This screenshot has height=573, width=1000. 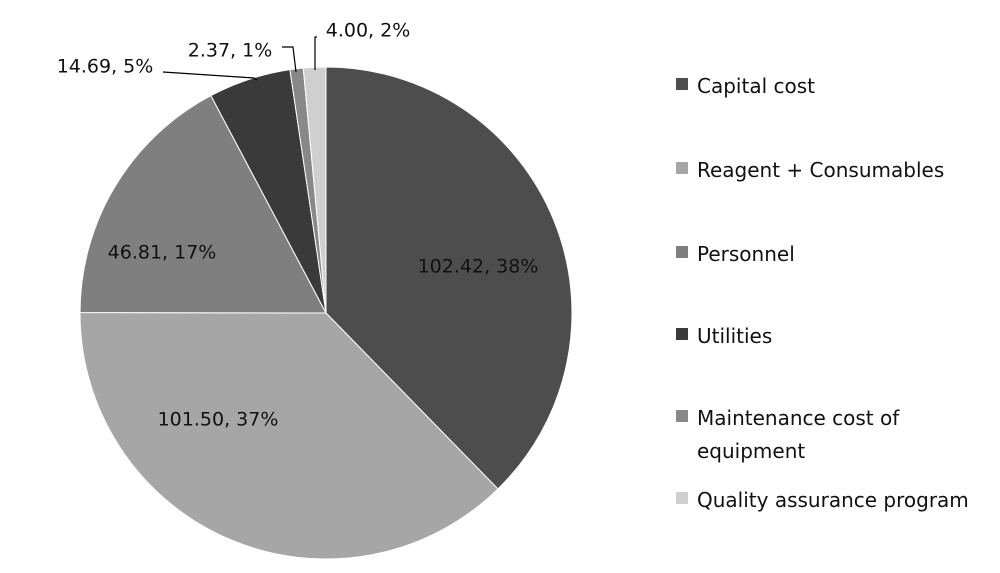 I want to click on legend-item: Reagent + Consumables, so click(x=810, y=170).